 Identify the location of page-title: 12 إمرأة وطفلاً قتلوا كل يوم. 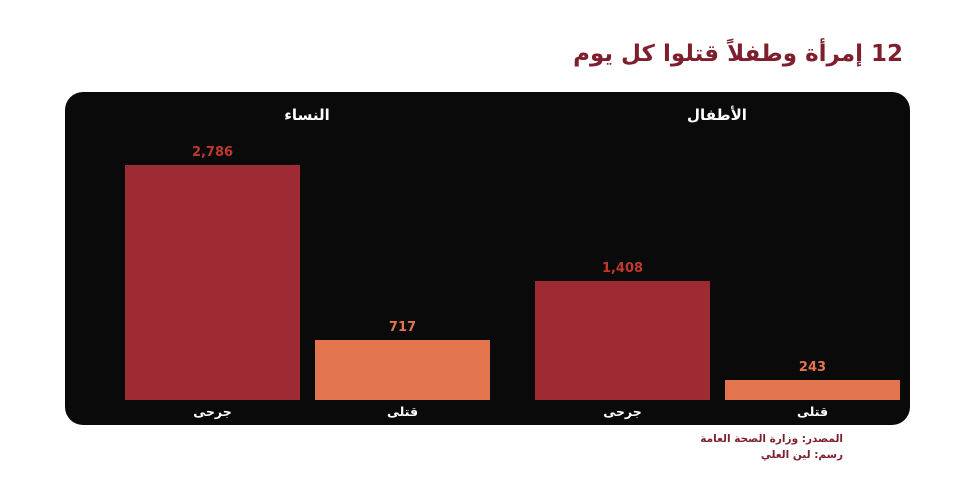
(738, 54).